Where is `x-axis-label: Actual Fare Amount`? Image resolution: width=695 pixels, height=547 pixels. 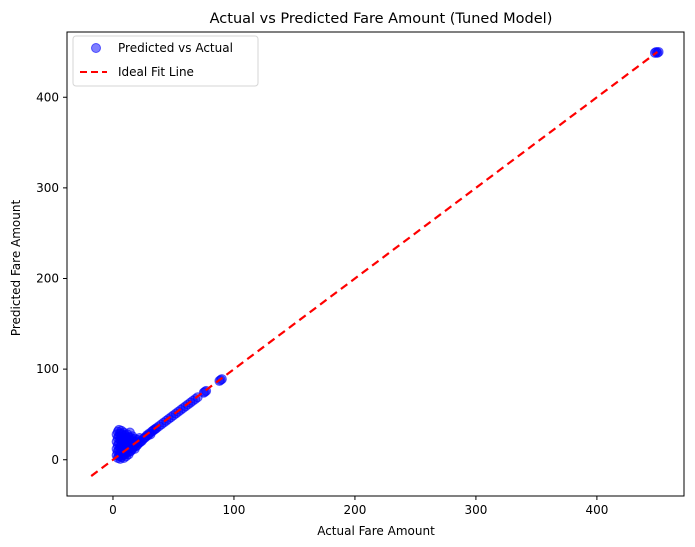
x-axis-label: Actual Fare Amount is located at coordinates (376, 531).